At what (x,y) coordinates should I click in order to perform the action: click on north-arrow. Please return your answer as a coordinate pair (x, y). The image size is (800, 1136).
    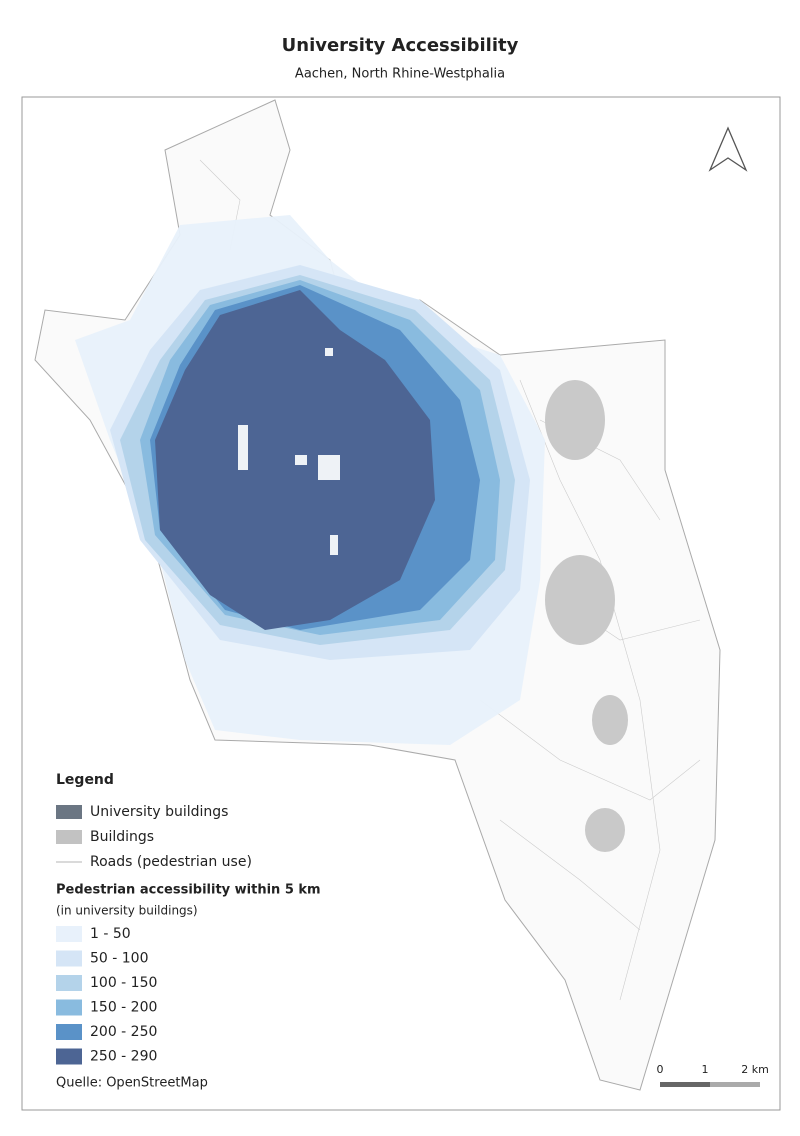
    Looking at the image, I should click on (728, 149).